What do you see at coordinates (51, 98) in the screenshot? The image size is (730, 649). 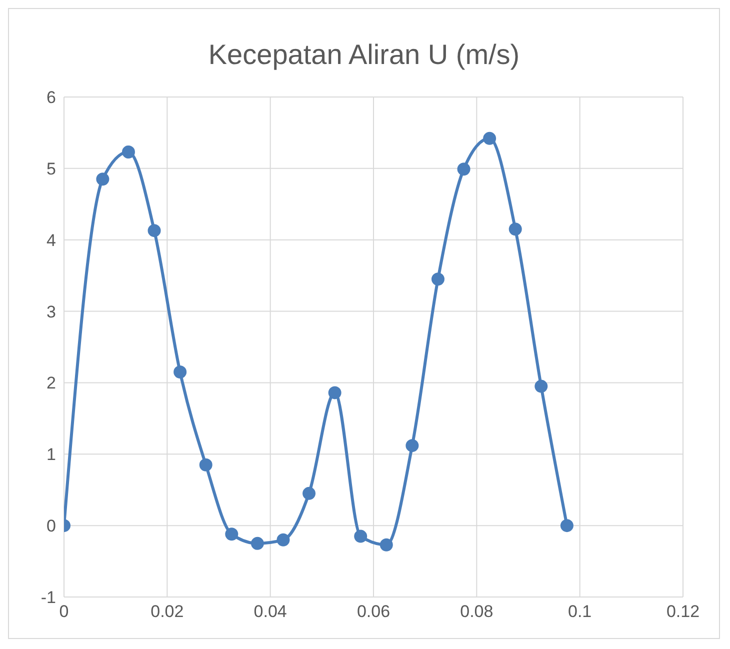 I see `y-tick-label: 6` at bounding box center [51, 98].